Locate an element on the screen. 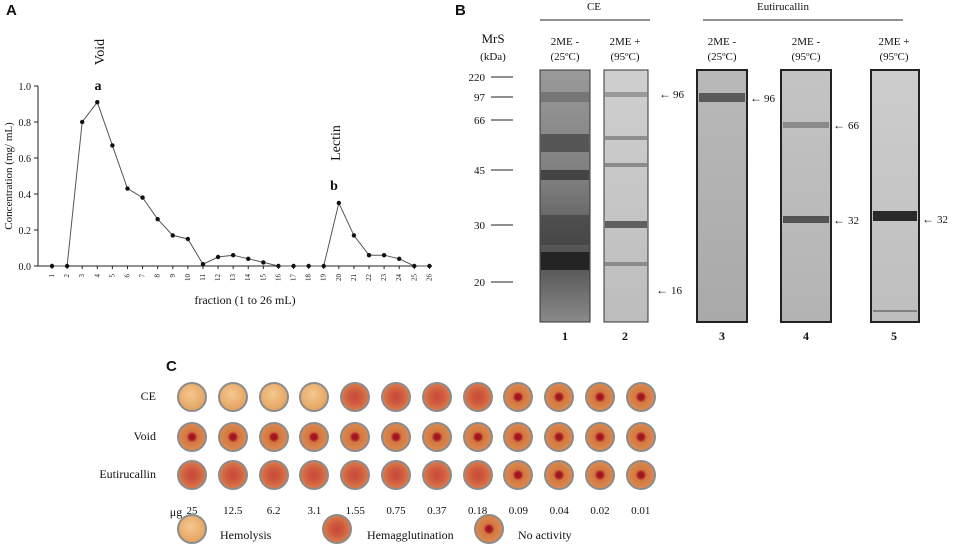  y-tick-label: 0.6 is located at coordinates (25, 159).